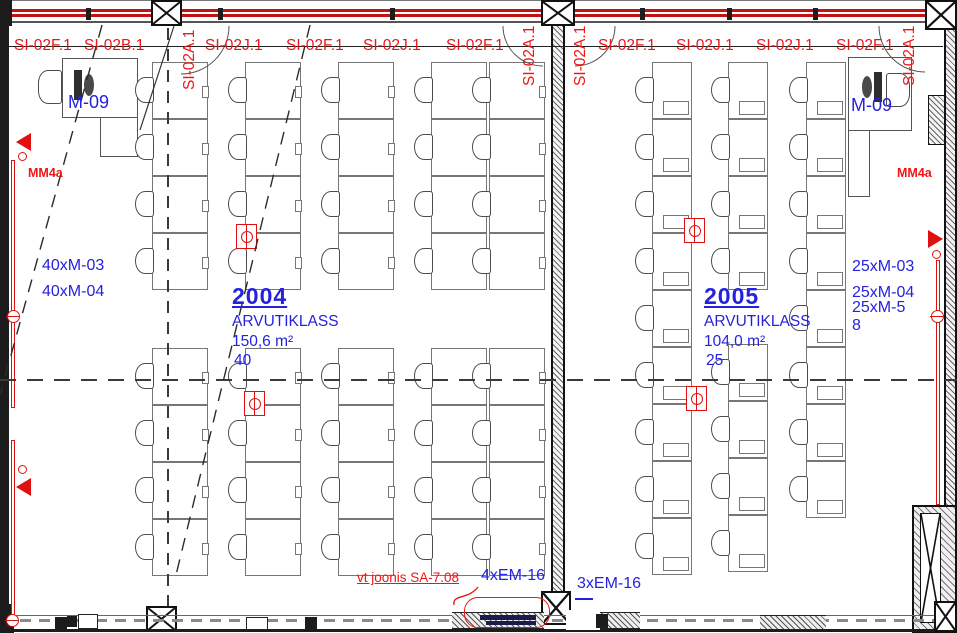 Image resolution: width=957 pixels, height=633 pixels. What do you see at coordinates (478, 630) in the screenshot?
I see `bottom-wall-outer-line` at bounding box center [478, 630].